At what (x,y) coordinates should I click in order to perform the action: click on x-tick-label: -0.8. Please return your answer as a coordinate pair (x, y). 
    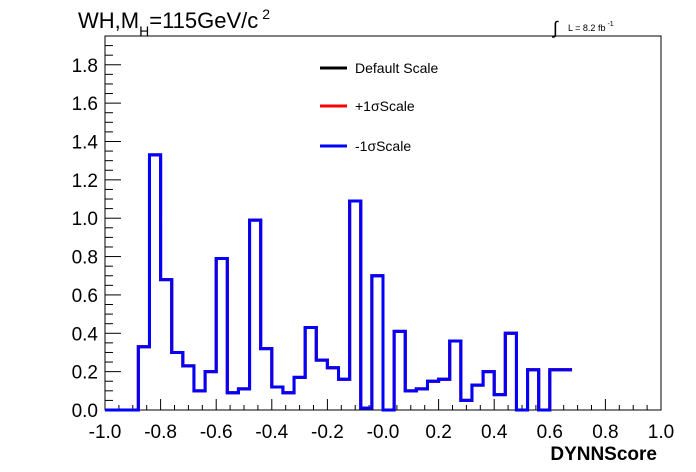
    Looking at the image, I should click on (160, 432).